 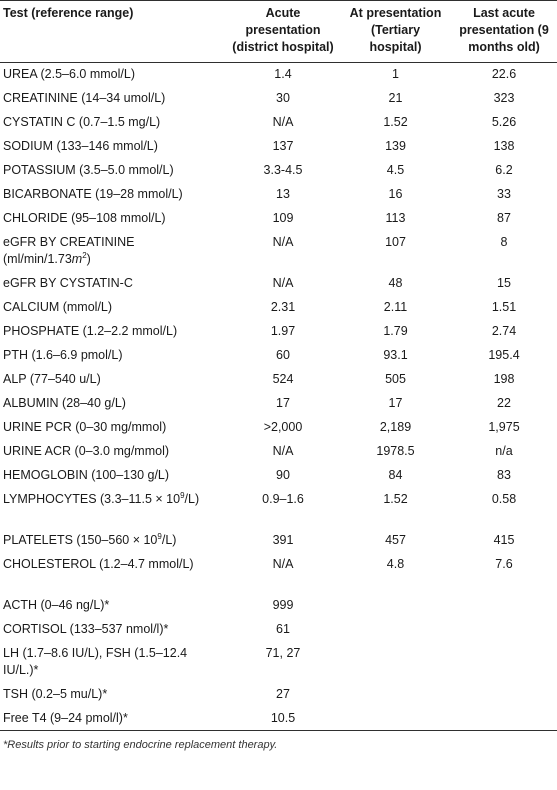 I want to click on table-row: CHLORIDE (95–108 mmol/L) 109 113 87, so click(x=278, y=219).